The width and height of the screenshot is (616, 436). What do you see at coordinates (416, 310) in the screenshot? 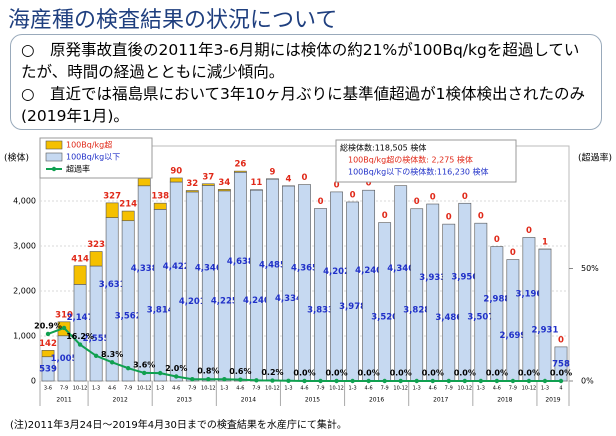
I see `bar-value-label: 3,828` at bounding box center [416, 310].